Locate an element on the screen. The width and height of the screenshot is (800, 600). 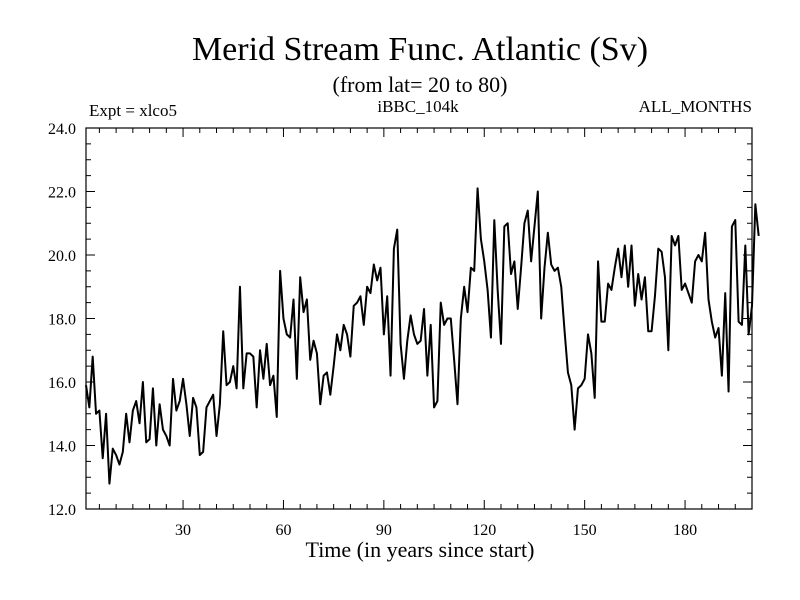
chart-subtitle: (from lat= 20 to 80) is located at coordinates (420, 84).